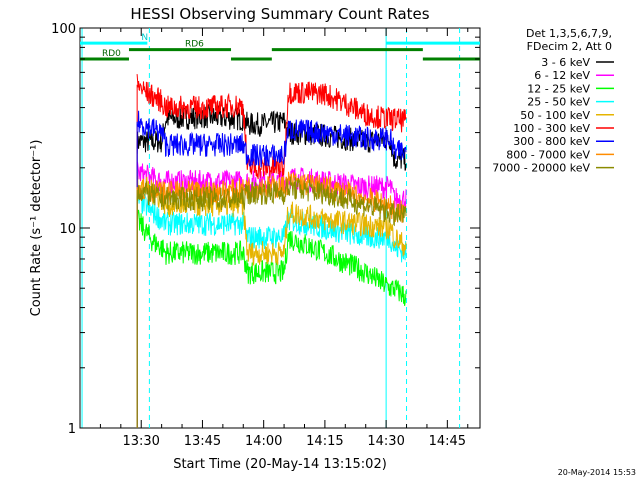 The width and height of the screenshot is (640, 480). Describe the element at coordinates (541, 168) in the screenshot. I see `legend-label-8: 7000 - 20000 keV` at that location.